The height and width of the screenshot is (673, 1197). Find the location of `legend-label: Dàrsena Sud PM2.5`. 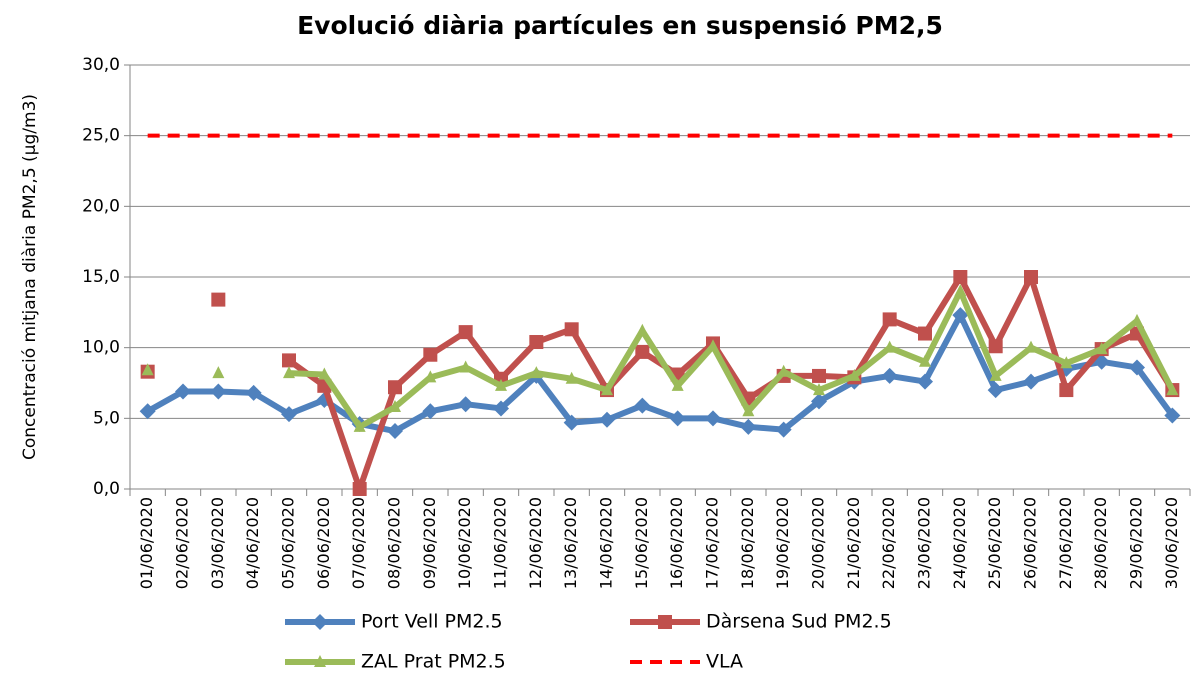

legend-label: Dàrsena Sud PM2.5 is located at coordinates (799, 622).